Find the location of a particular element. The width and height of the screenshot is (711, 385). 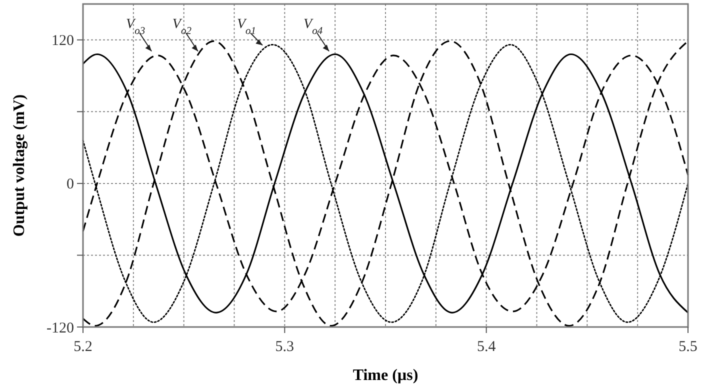

y-tick-label: 120 is located at coordinates (63, 41).